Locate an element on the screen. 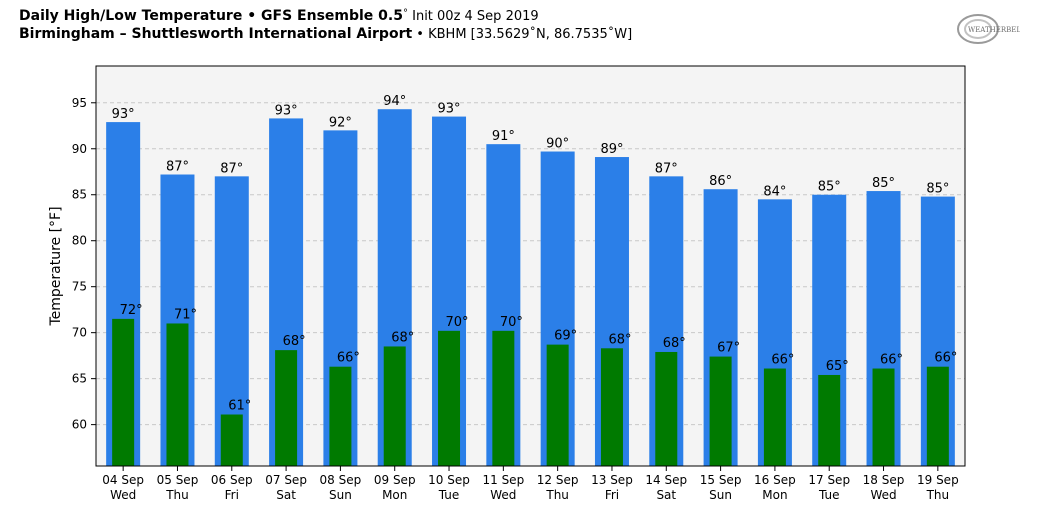 This screenshot has height=516, width=1040. high-data-label: 91° is located at coordinates (503, 136).